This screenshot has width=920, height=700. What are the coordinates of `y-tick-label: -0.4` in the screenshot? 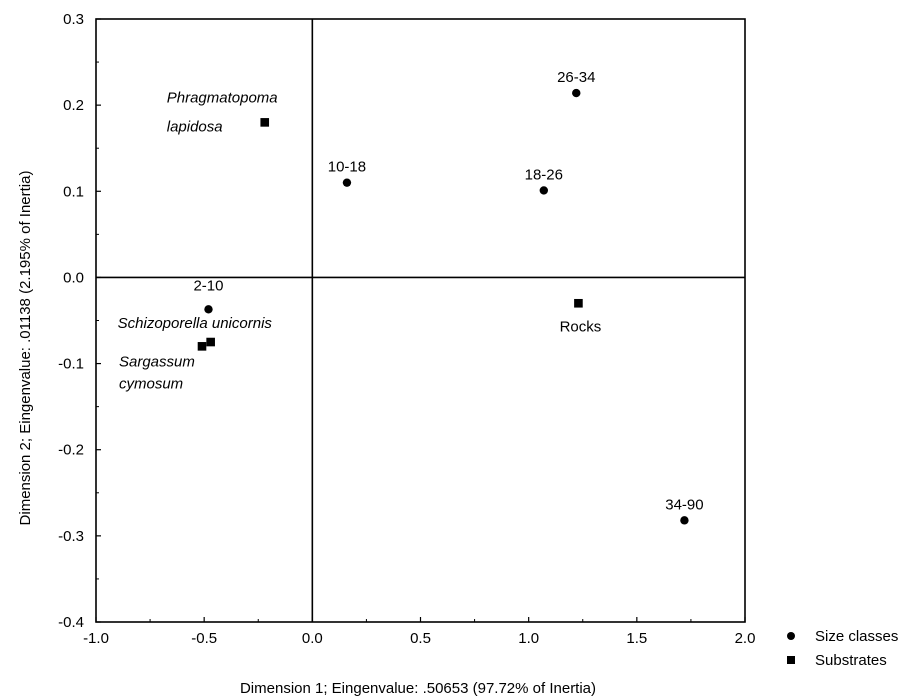 It's located at (71, 622).